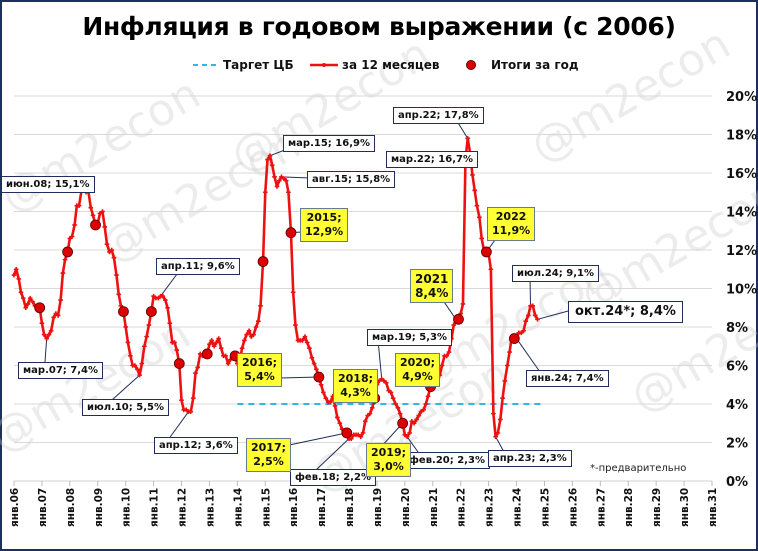 The height and width of the screenshot is (551, 758). Describe the element at coordinates (260, 362) in the screenshot. I see `callout-year: 2016;` at that location.